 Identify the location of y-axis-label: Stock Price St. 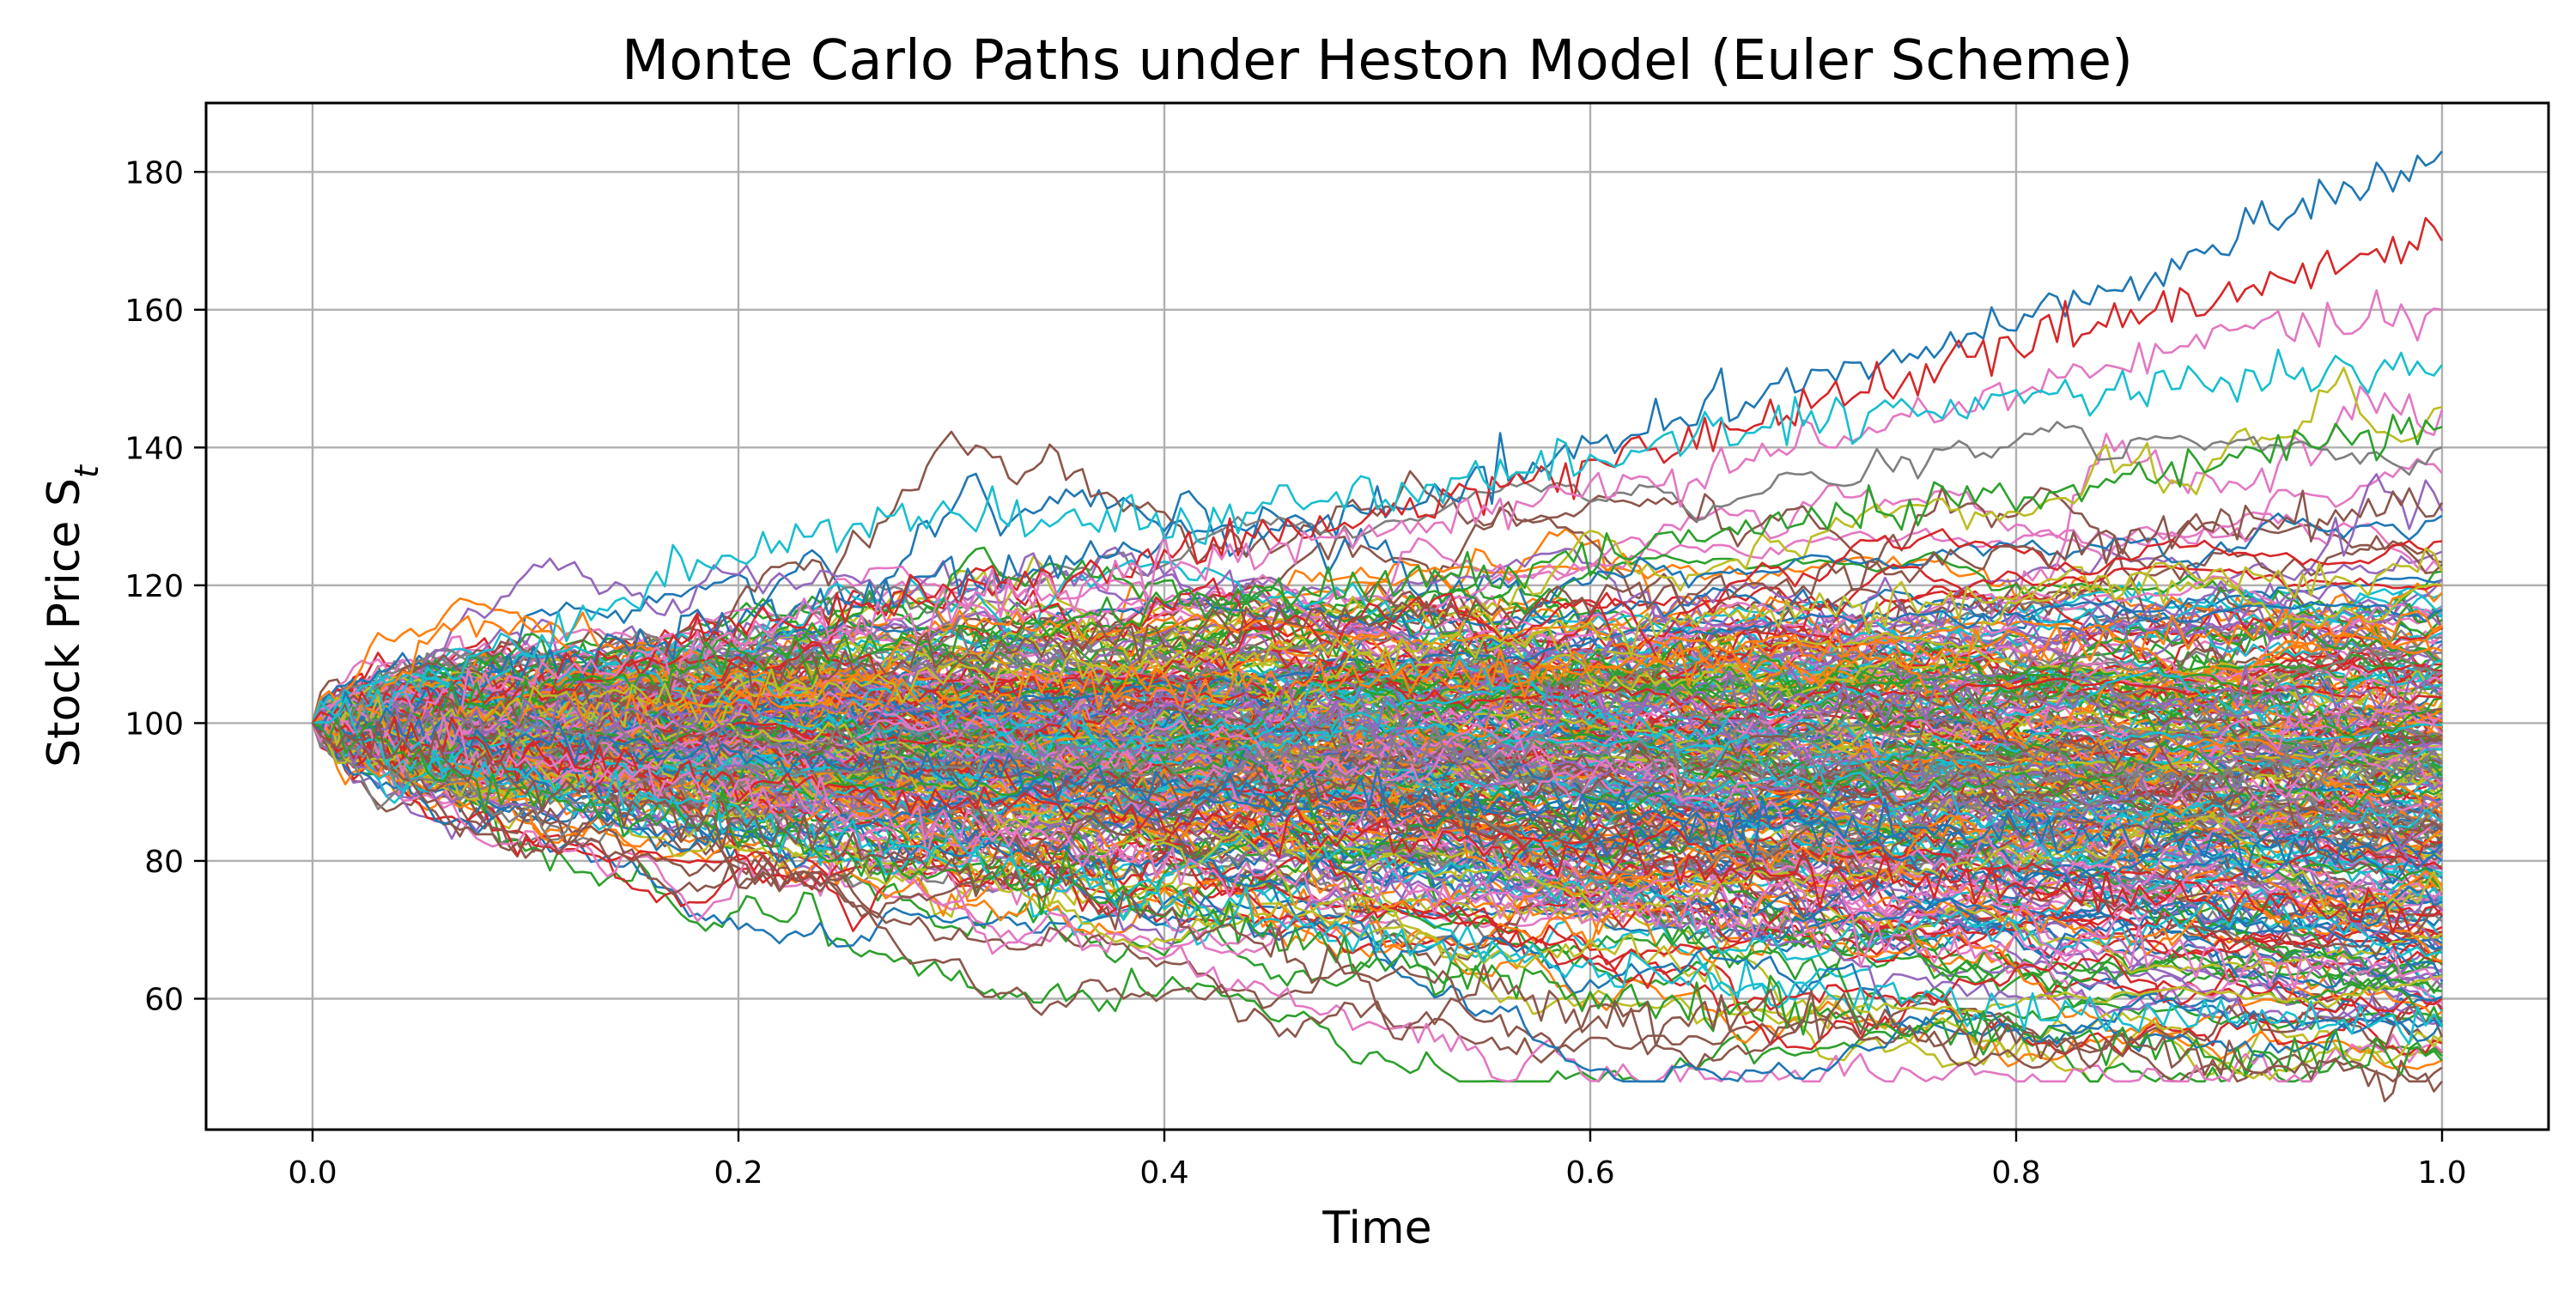
(72, 616).